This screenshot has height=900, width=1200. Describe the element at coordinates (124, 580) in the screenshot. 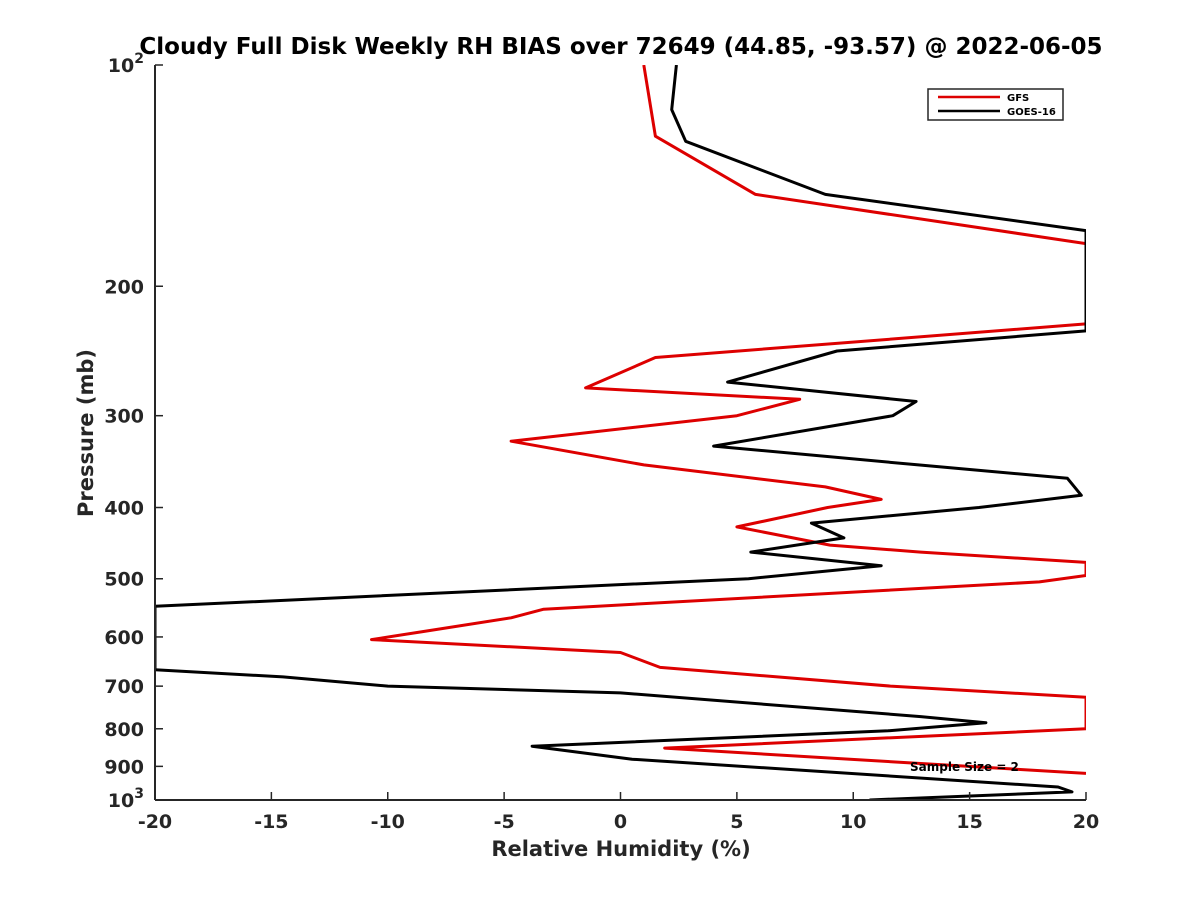

I see `y-tick-label: 500` at that location.